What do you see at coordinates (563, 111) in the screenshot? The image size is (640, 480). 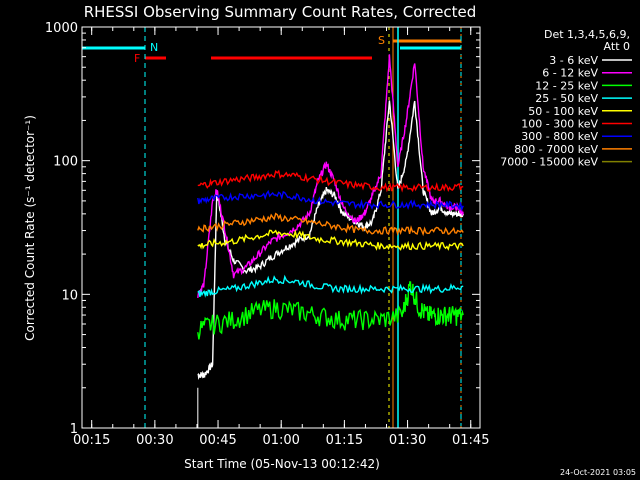 I see `legend-label-4: 50 - 100 keV` at bounding box center [563, 111].